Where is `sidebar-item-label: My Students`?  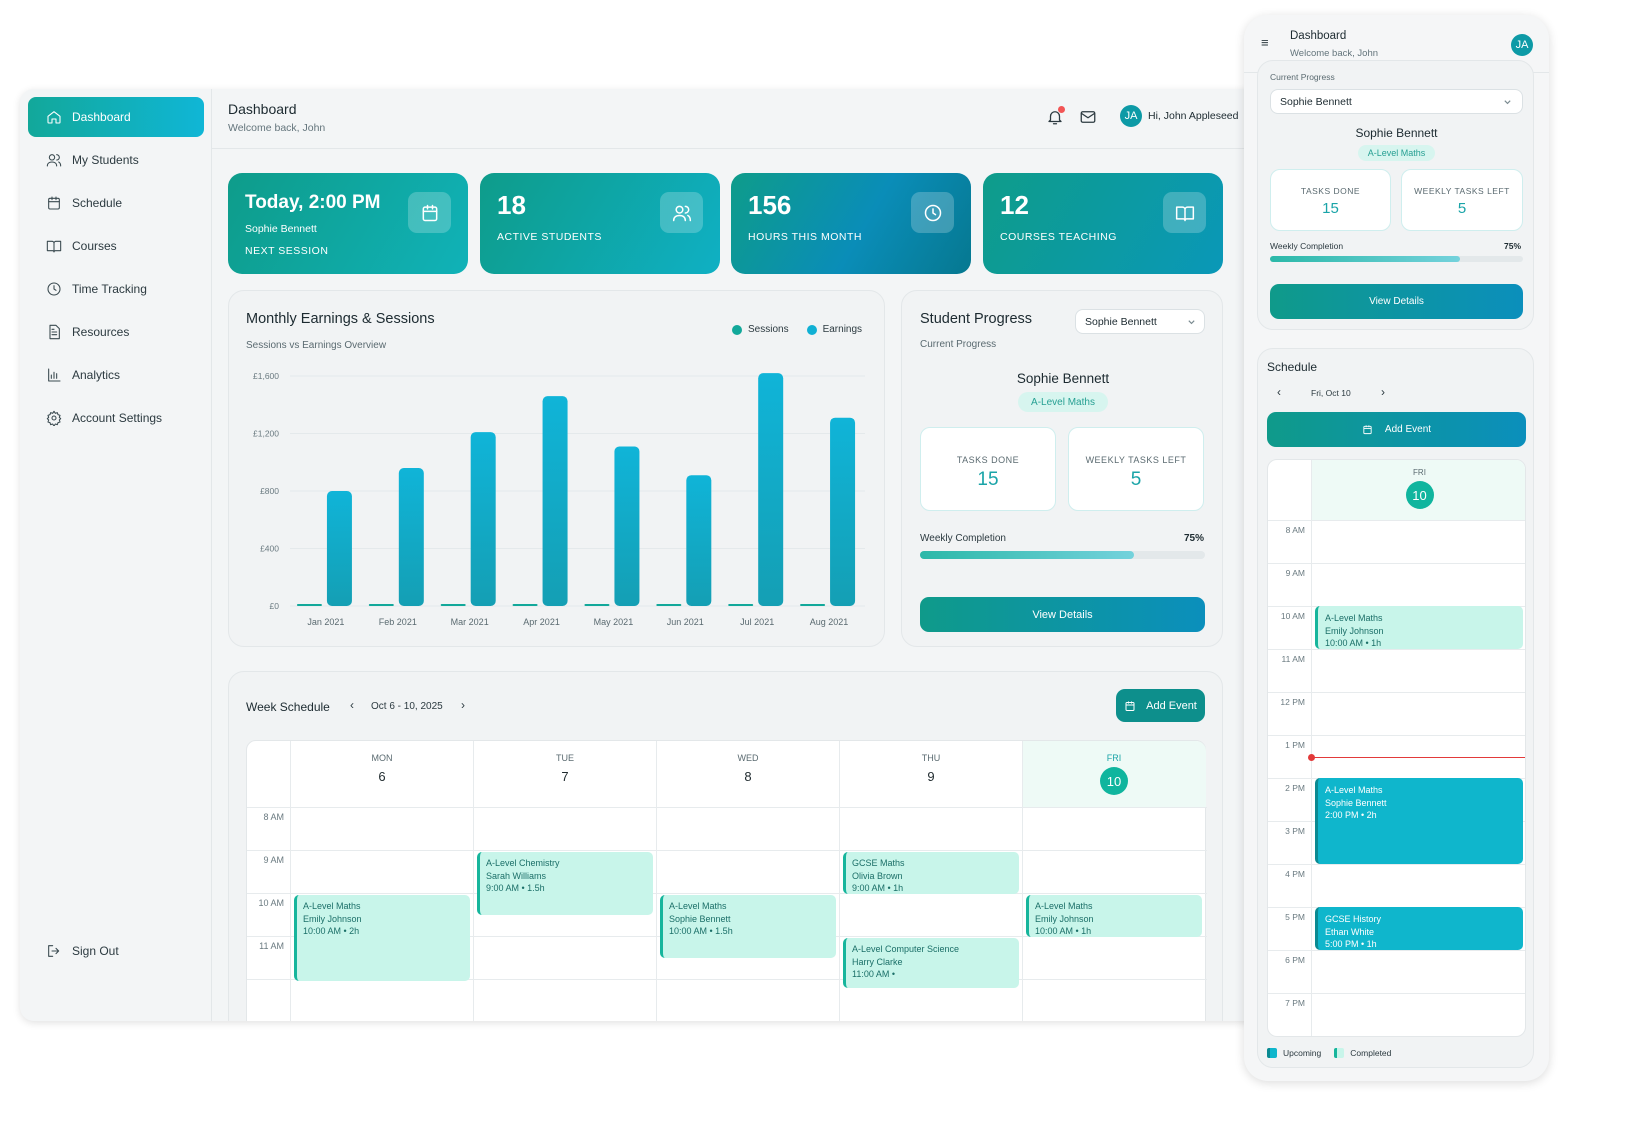 sidebar-item-label: My Students is located at coordinates (105, 160).